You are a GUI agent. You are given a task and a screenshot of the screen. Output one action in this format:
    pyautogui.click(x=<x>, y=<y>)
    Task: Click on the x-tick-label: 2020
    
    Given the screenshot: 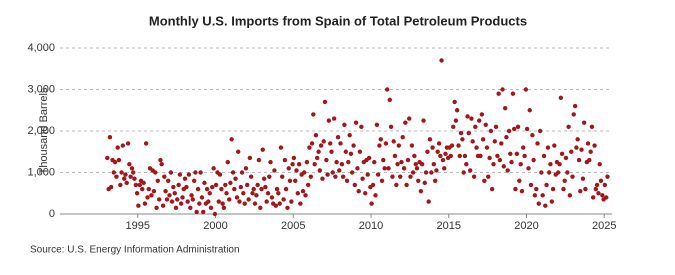 What is the action you would take?
    pyautogui.click(x=526, y=226)
    